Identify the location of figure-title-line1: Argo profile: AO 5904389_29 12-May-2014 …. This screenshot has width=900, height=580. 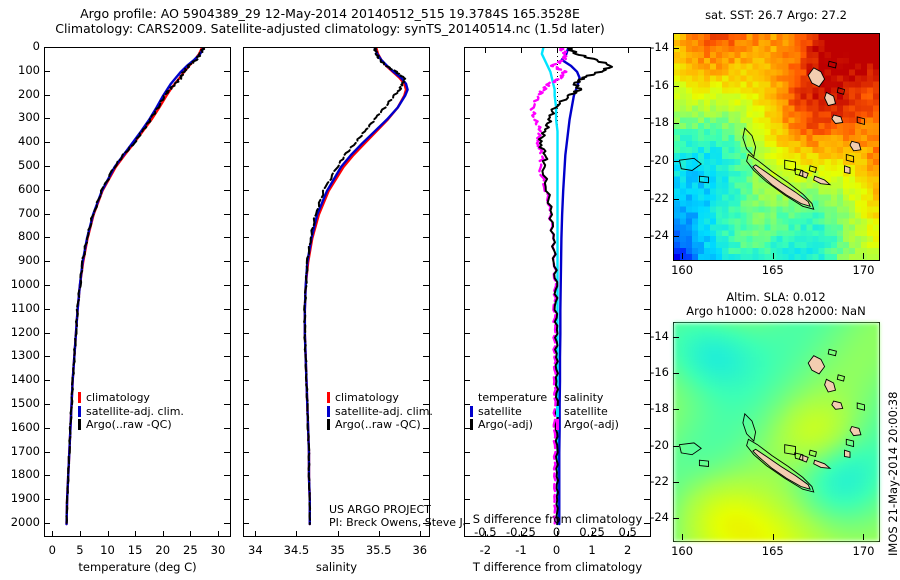
(330, 13).